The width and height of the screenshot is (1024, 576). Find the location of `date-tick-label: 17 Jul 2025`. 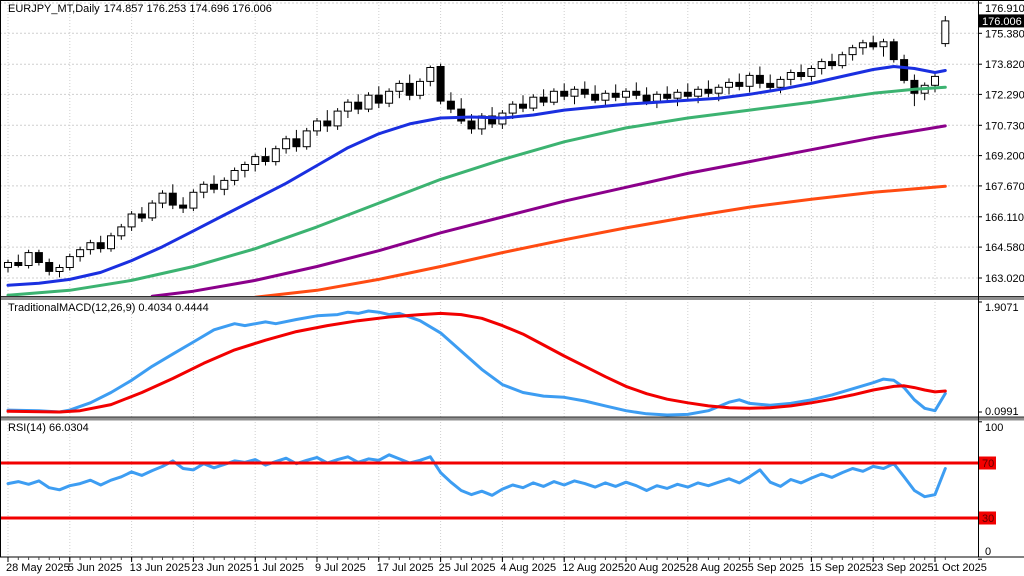

date-tick-label: 17 Jul 2025 is located at coordinates (405, 568).